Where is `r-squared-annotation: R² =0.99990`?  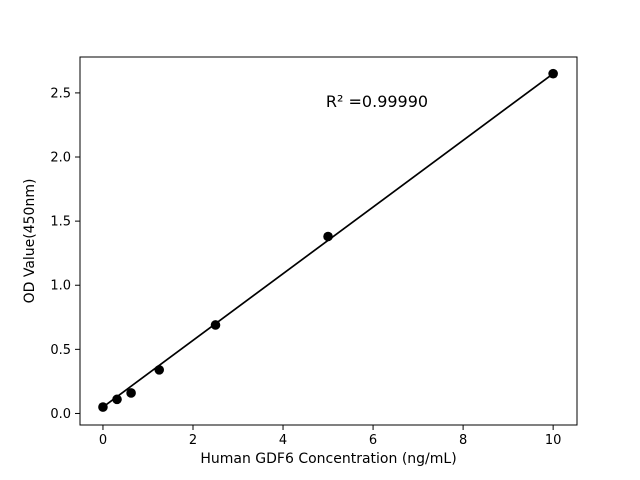 r-squared-annotation: R² =0.99990 is located at coordinates (377, 101).